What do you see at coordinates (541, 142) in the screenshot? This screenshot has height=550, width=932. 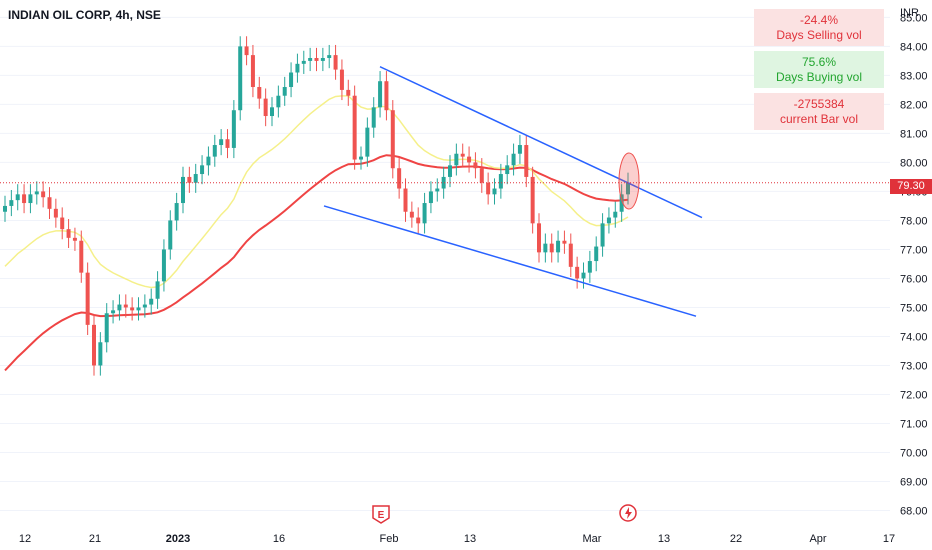 I see `upper-trendline` at bounding box center [541, 142].